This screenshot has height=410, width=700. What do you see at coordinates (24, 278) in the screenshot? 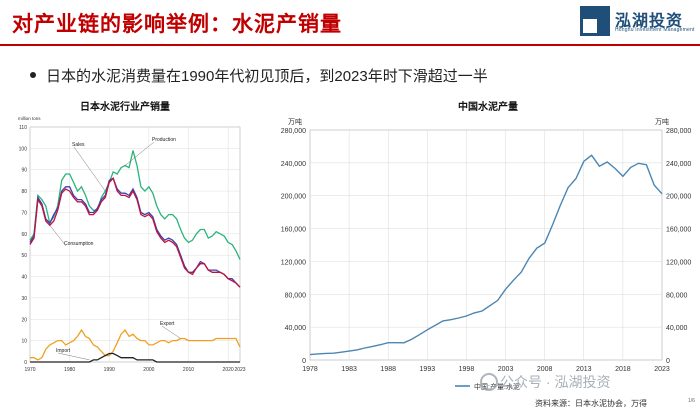
I see `japan-y-tick-label: 40` at bounding box center [24, 278].